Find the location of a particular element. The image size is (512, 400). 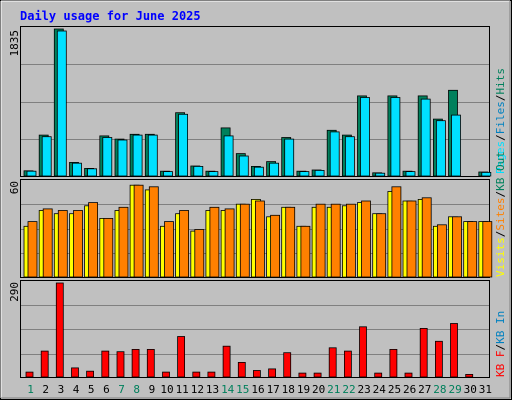

x-tick-label-day-15: 15 is located at coordinates (242, 389).